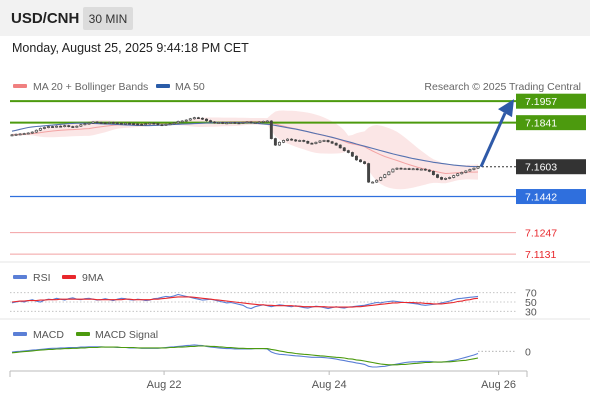  I want to click on rsi-tick-label: 70, so click(531, 294).